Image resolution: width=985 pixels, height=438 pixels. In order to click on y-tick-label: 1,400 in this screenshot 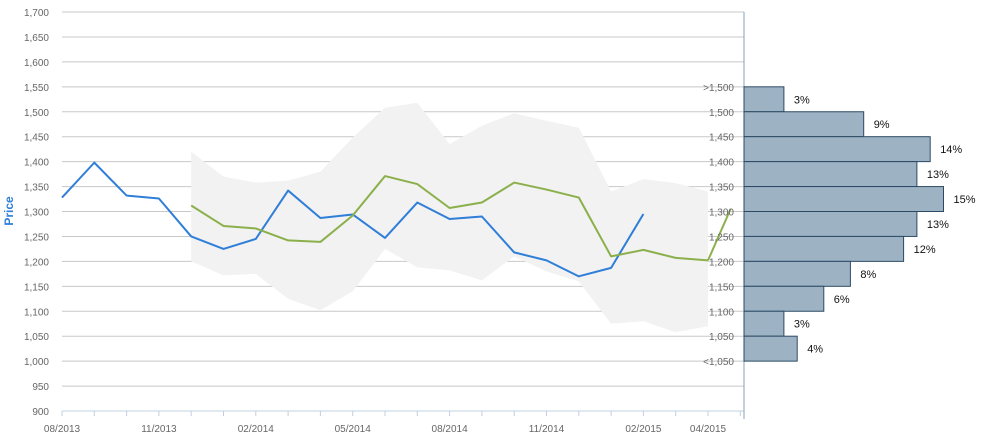, I will do `click(36, 163)`.